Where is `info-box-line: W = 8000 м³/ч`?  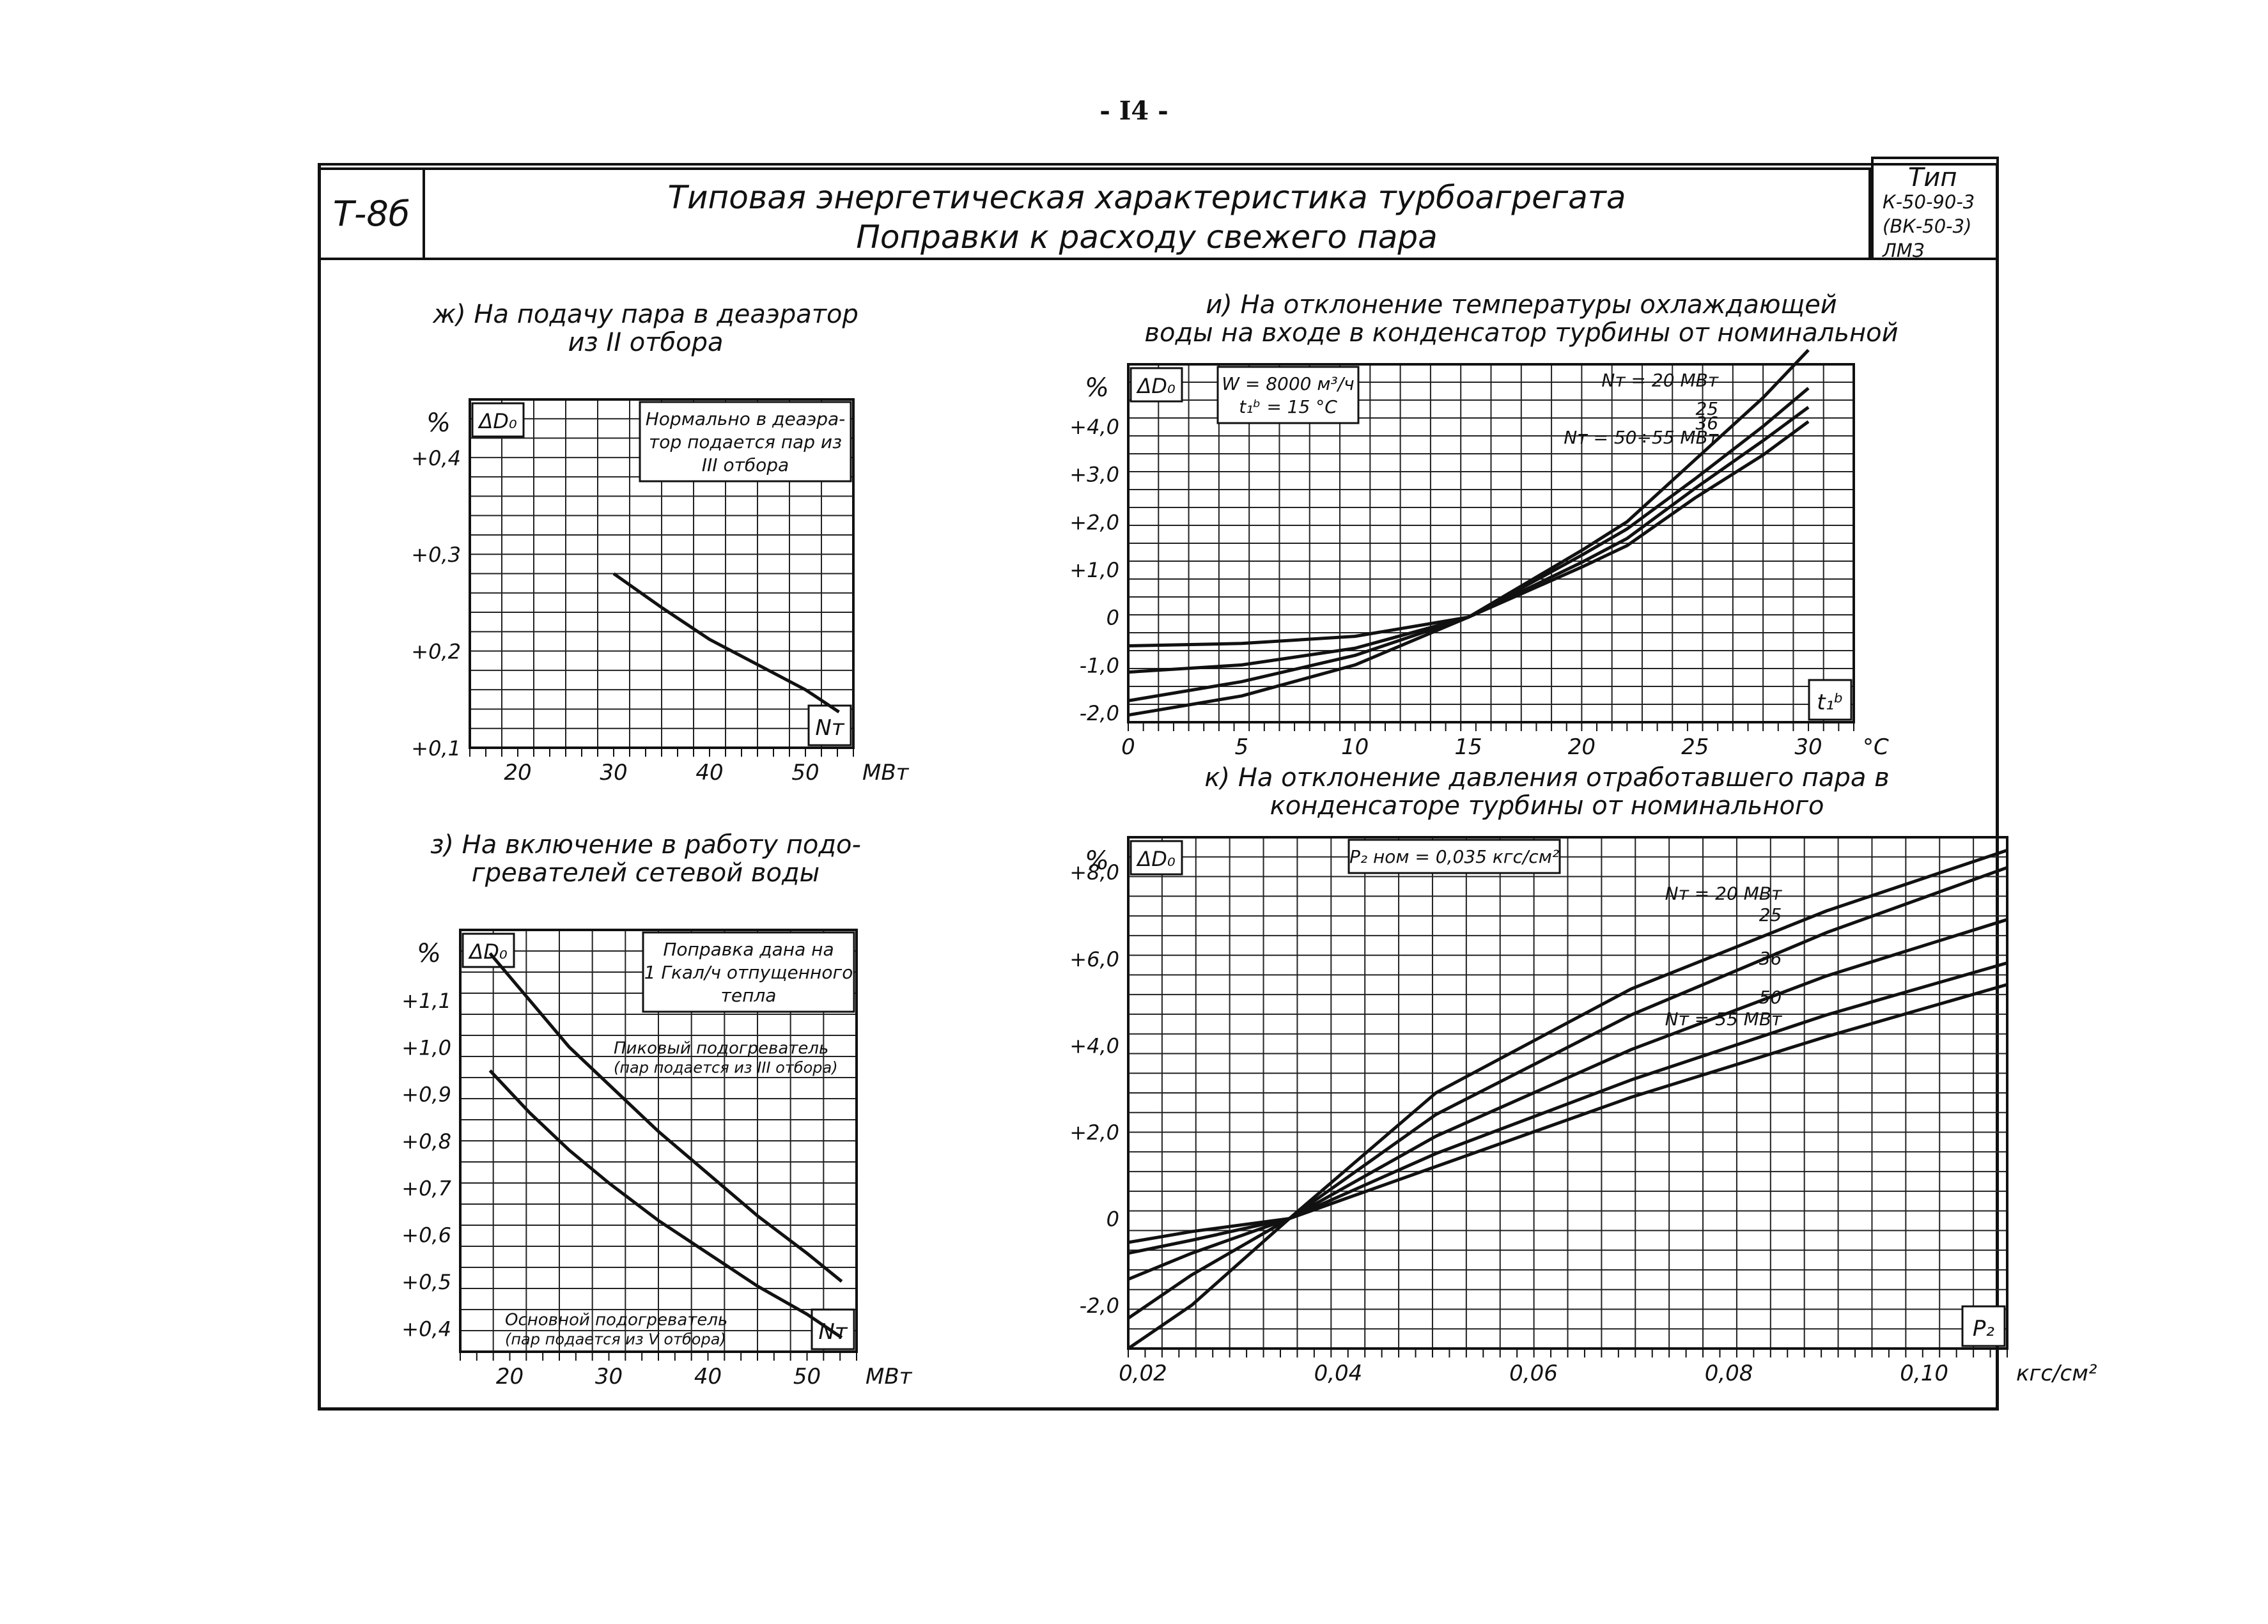 info-box-line: W = 8000 м³/ч is located at coordinates (1288, 383).